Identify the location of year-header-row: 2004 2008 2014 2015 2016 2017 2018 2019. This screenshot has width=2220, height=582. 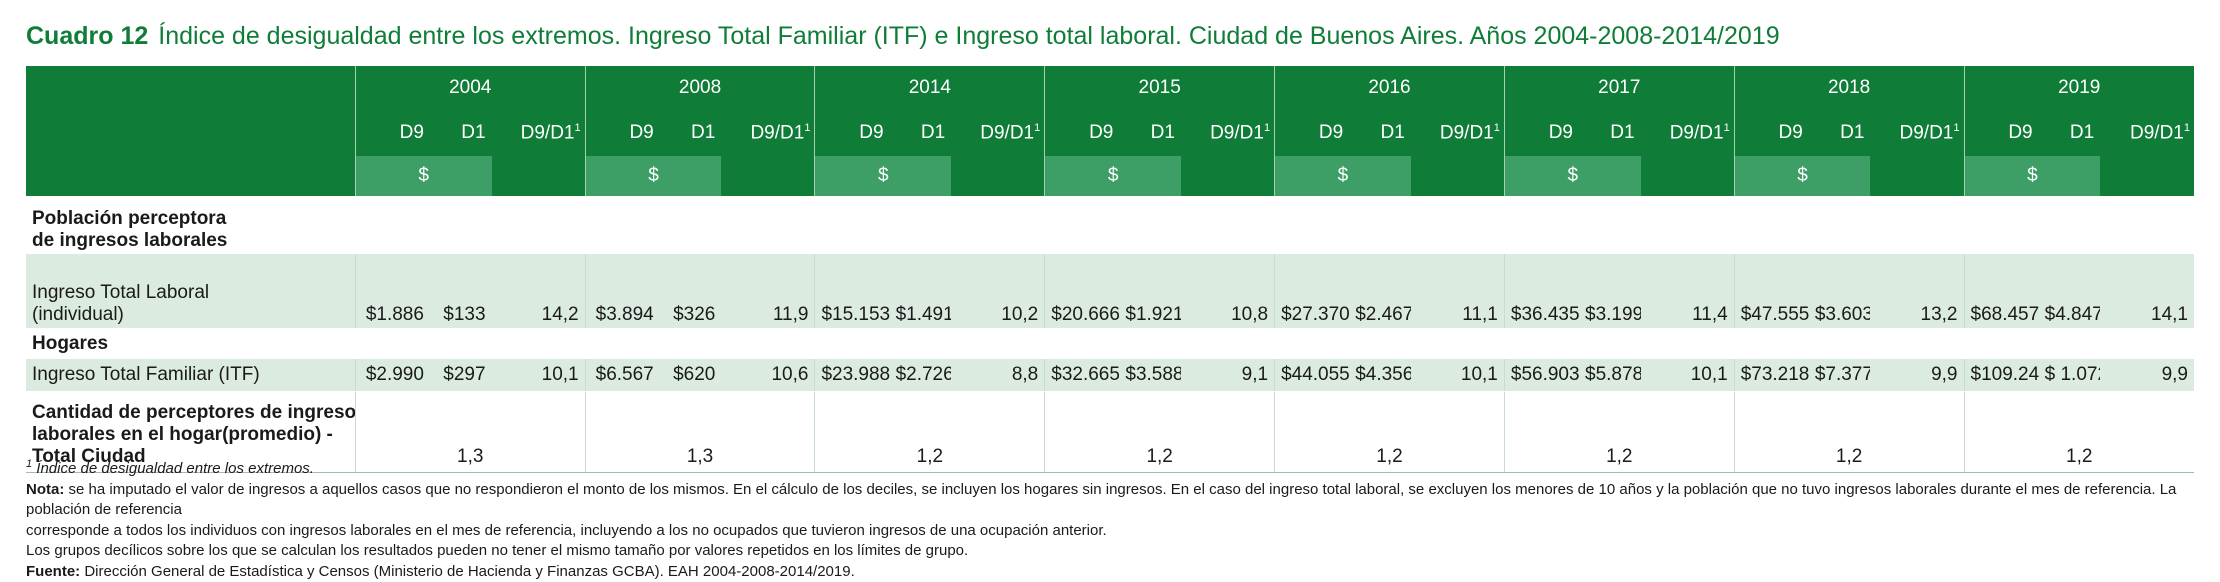
(1110, 88).